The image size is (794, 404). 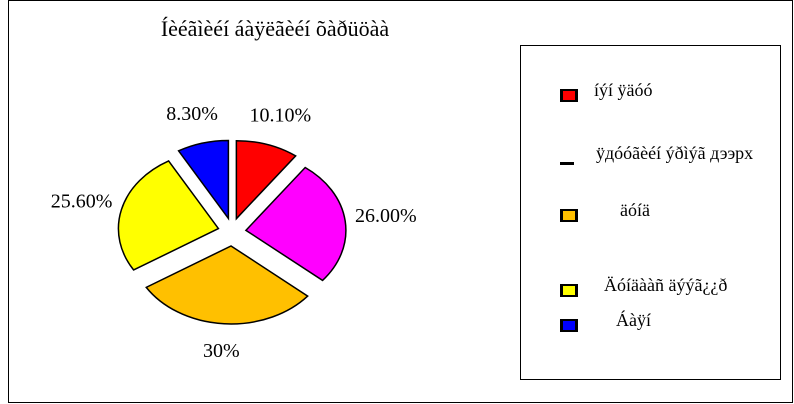 I want to click on data-label: 30%, so click(x=221, y=351).